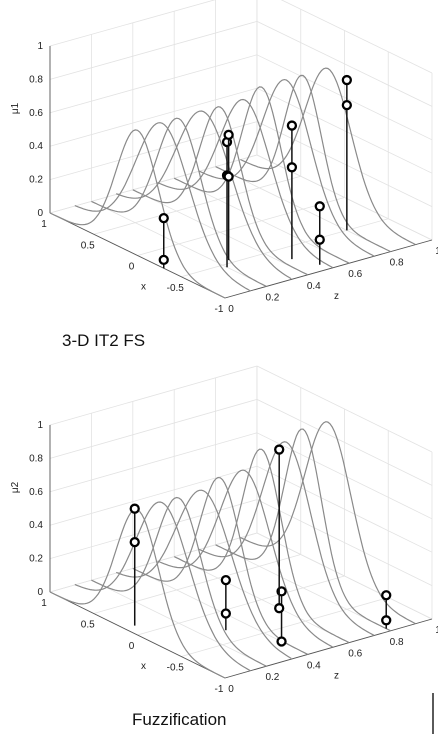 The height and width of the screenshot is (747, 438). I want to click on panel-caption: Fuzzification, so click(179, 719).